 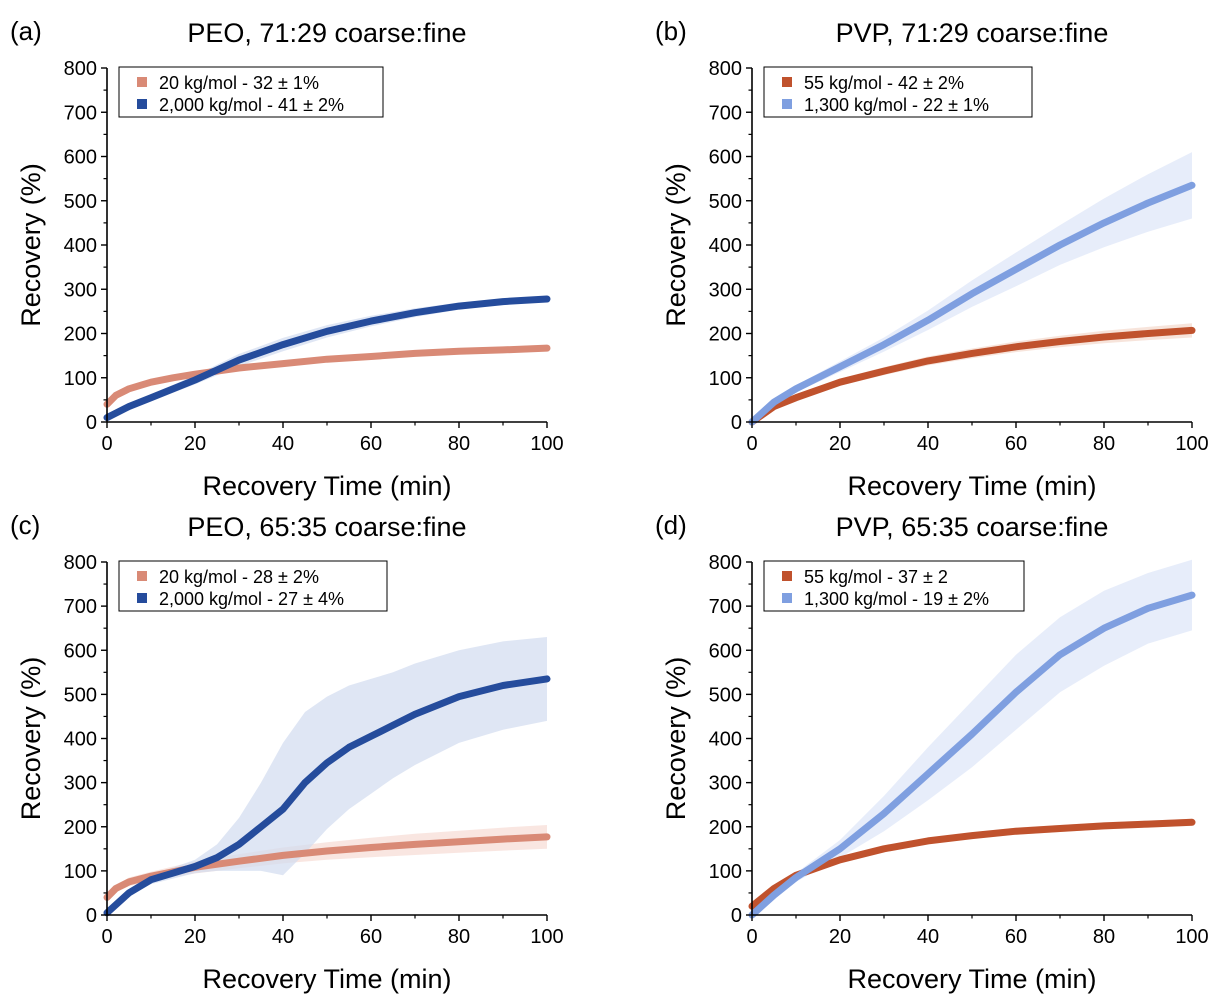 I want to click on chart-title: PVP, 71:29 coarse:fine, so click(x=972, y=33).